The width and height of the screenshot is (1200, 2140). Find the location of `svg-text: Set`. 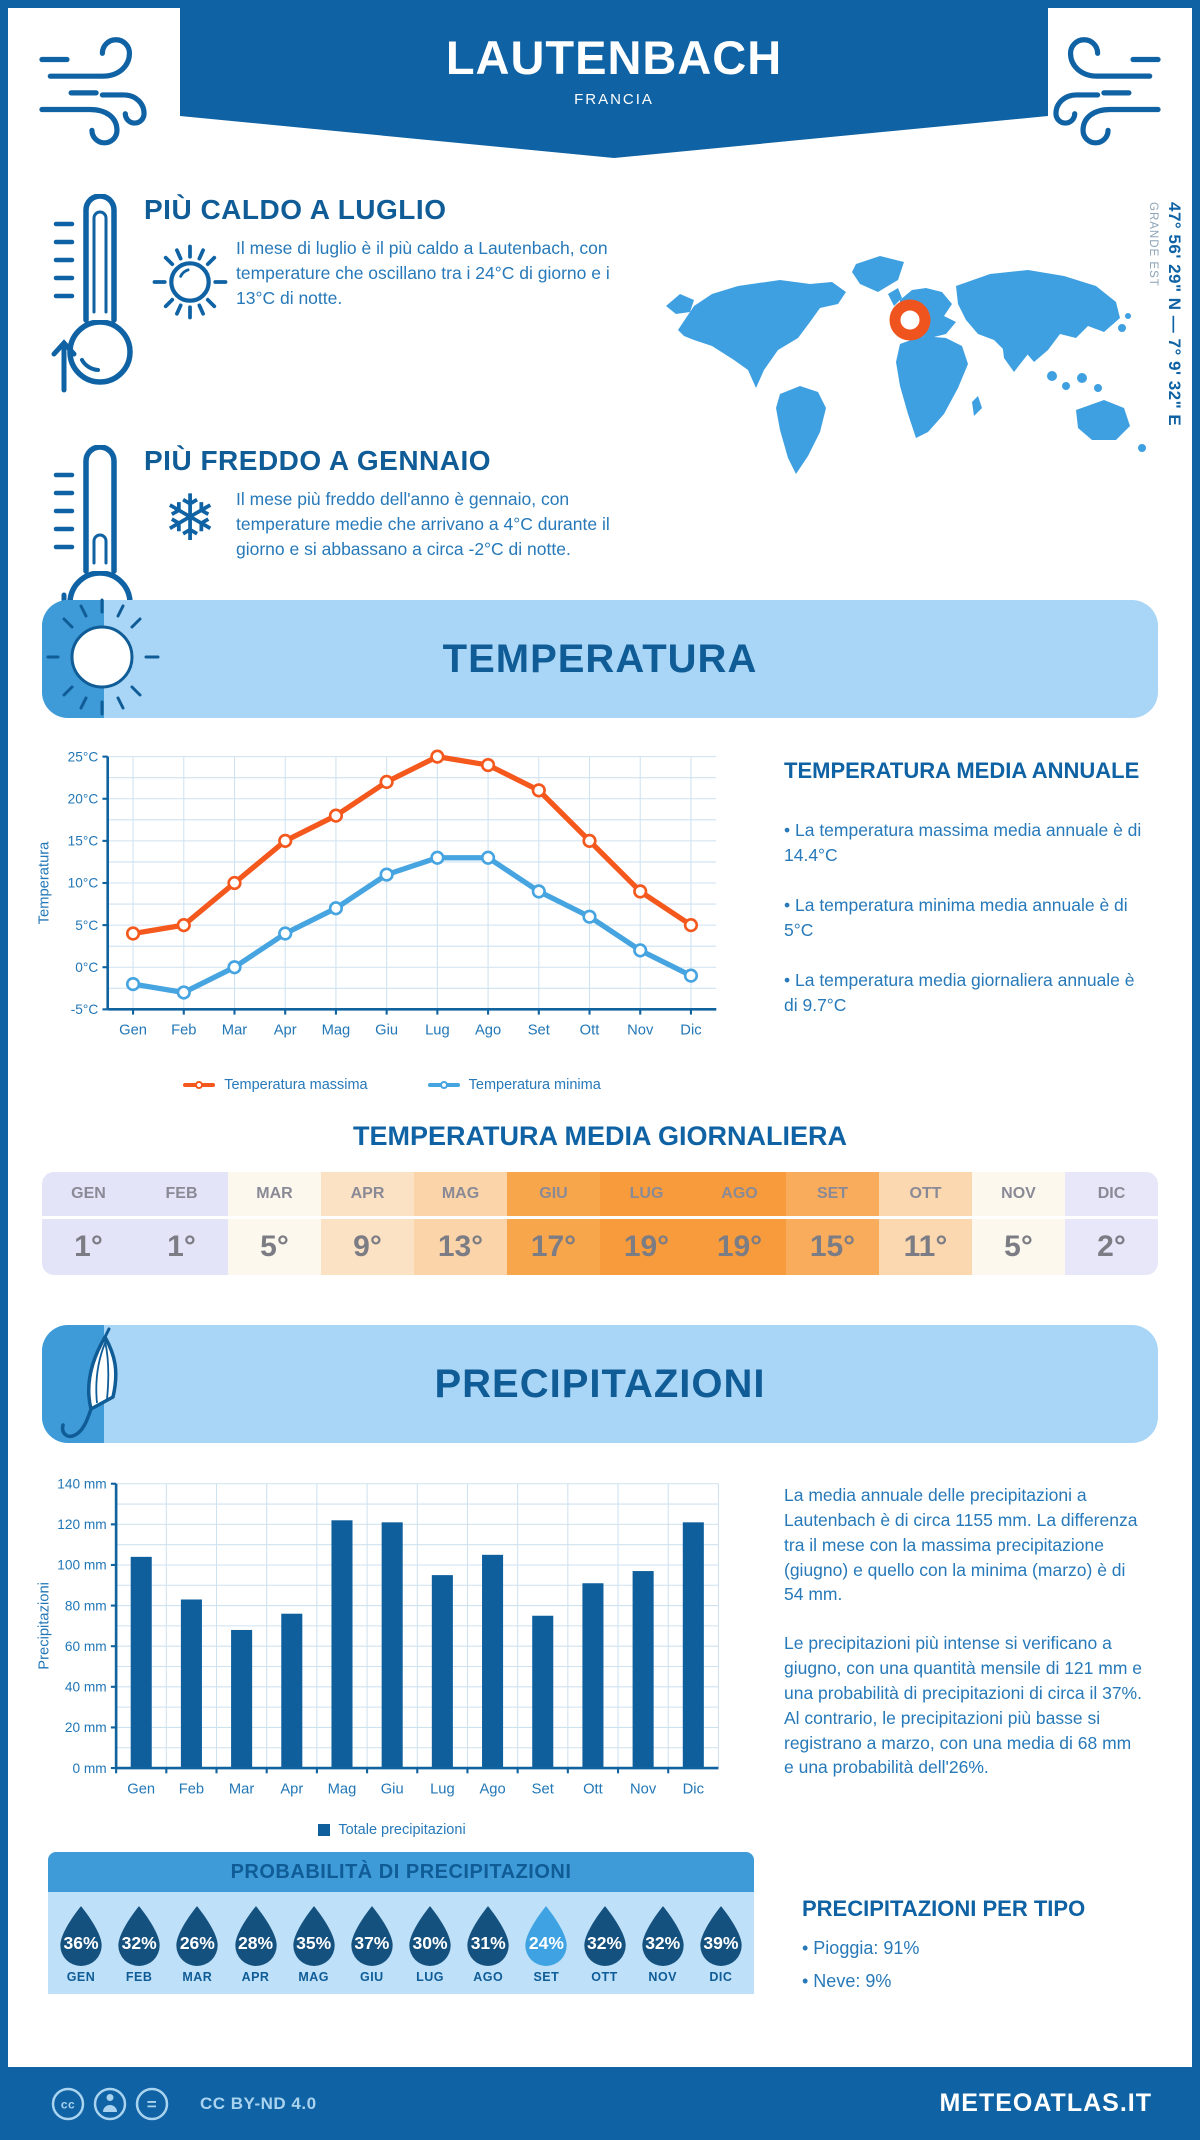

svg-text: Set is located at coordinates (539, 1031).